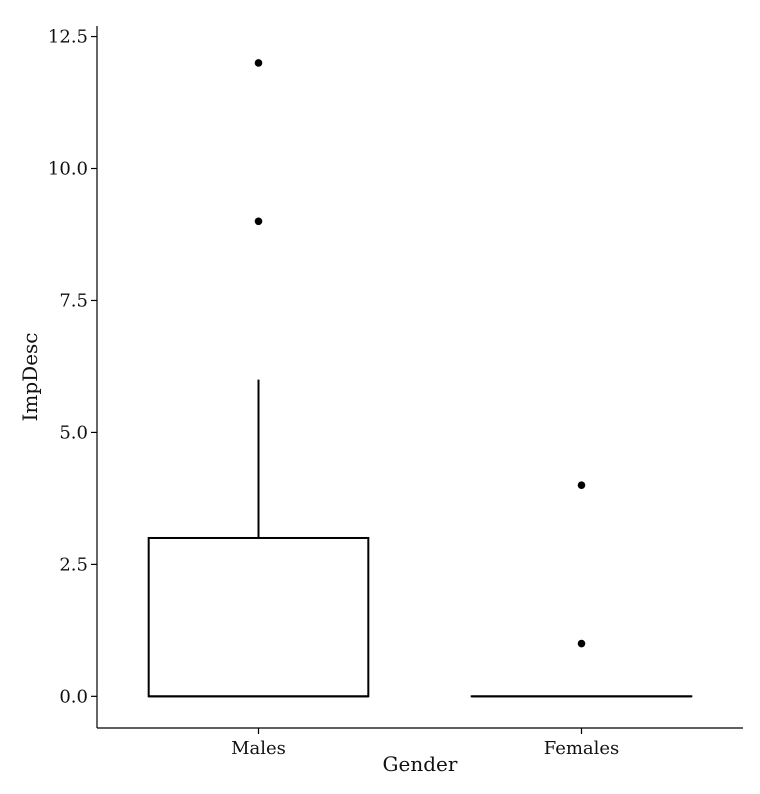  Describe the element at coordinates (258, 748) in the screenshot. I see `x-tick-label: Males` at that location.